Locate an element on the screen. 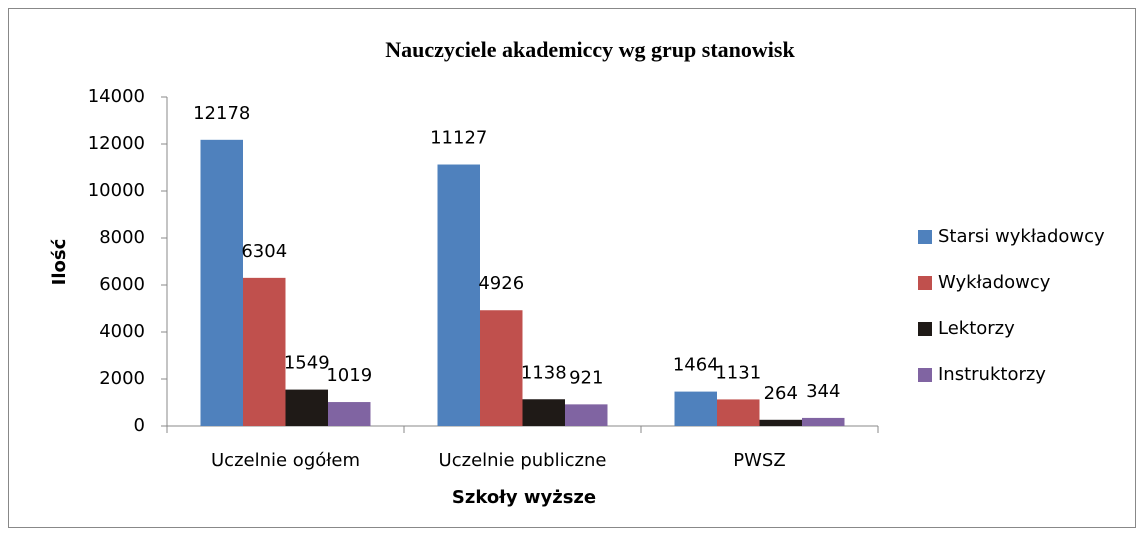 The width and height of the screenshot is (1144, 536). data-label: 4926 is located at coordinates (501, 283).